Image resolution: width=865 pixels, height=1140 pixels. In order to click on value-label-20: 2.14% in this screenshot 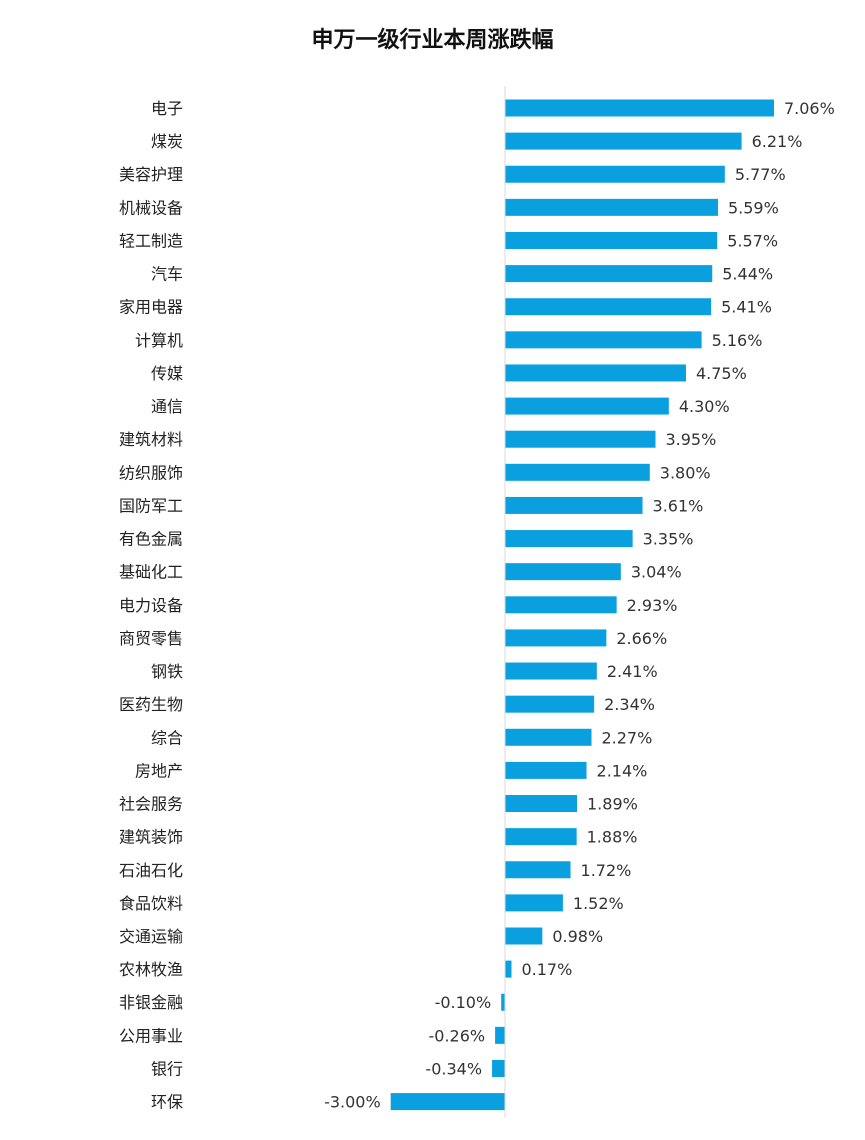, I will do `click(622, 770)`.